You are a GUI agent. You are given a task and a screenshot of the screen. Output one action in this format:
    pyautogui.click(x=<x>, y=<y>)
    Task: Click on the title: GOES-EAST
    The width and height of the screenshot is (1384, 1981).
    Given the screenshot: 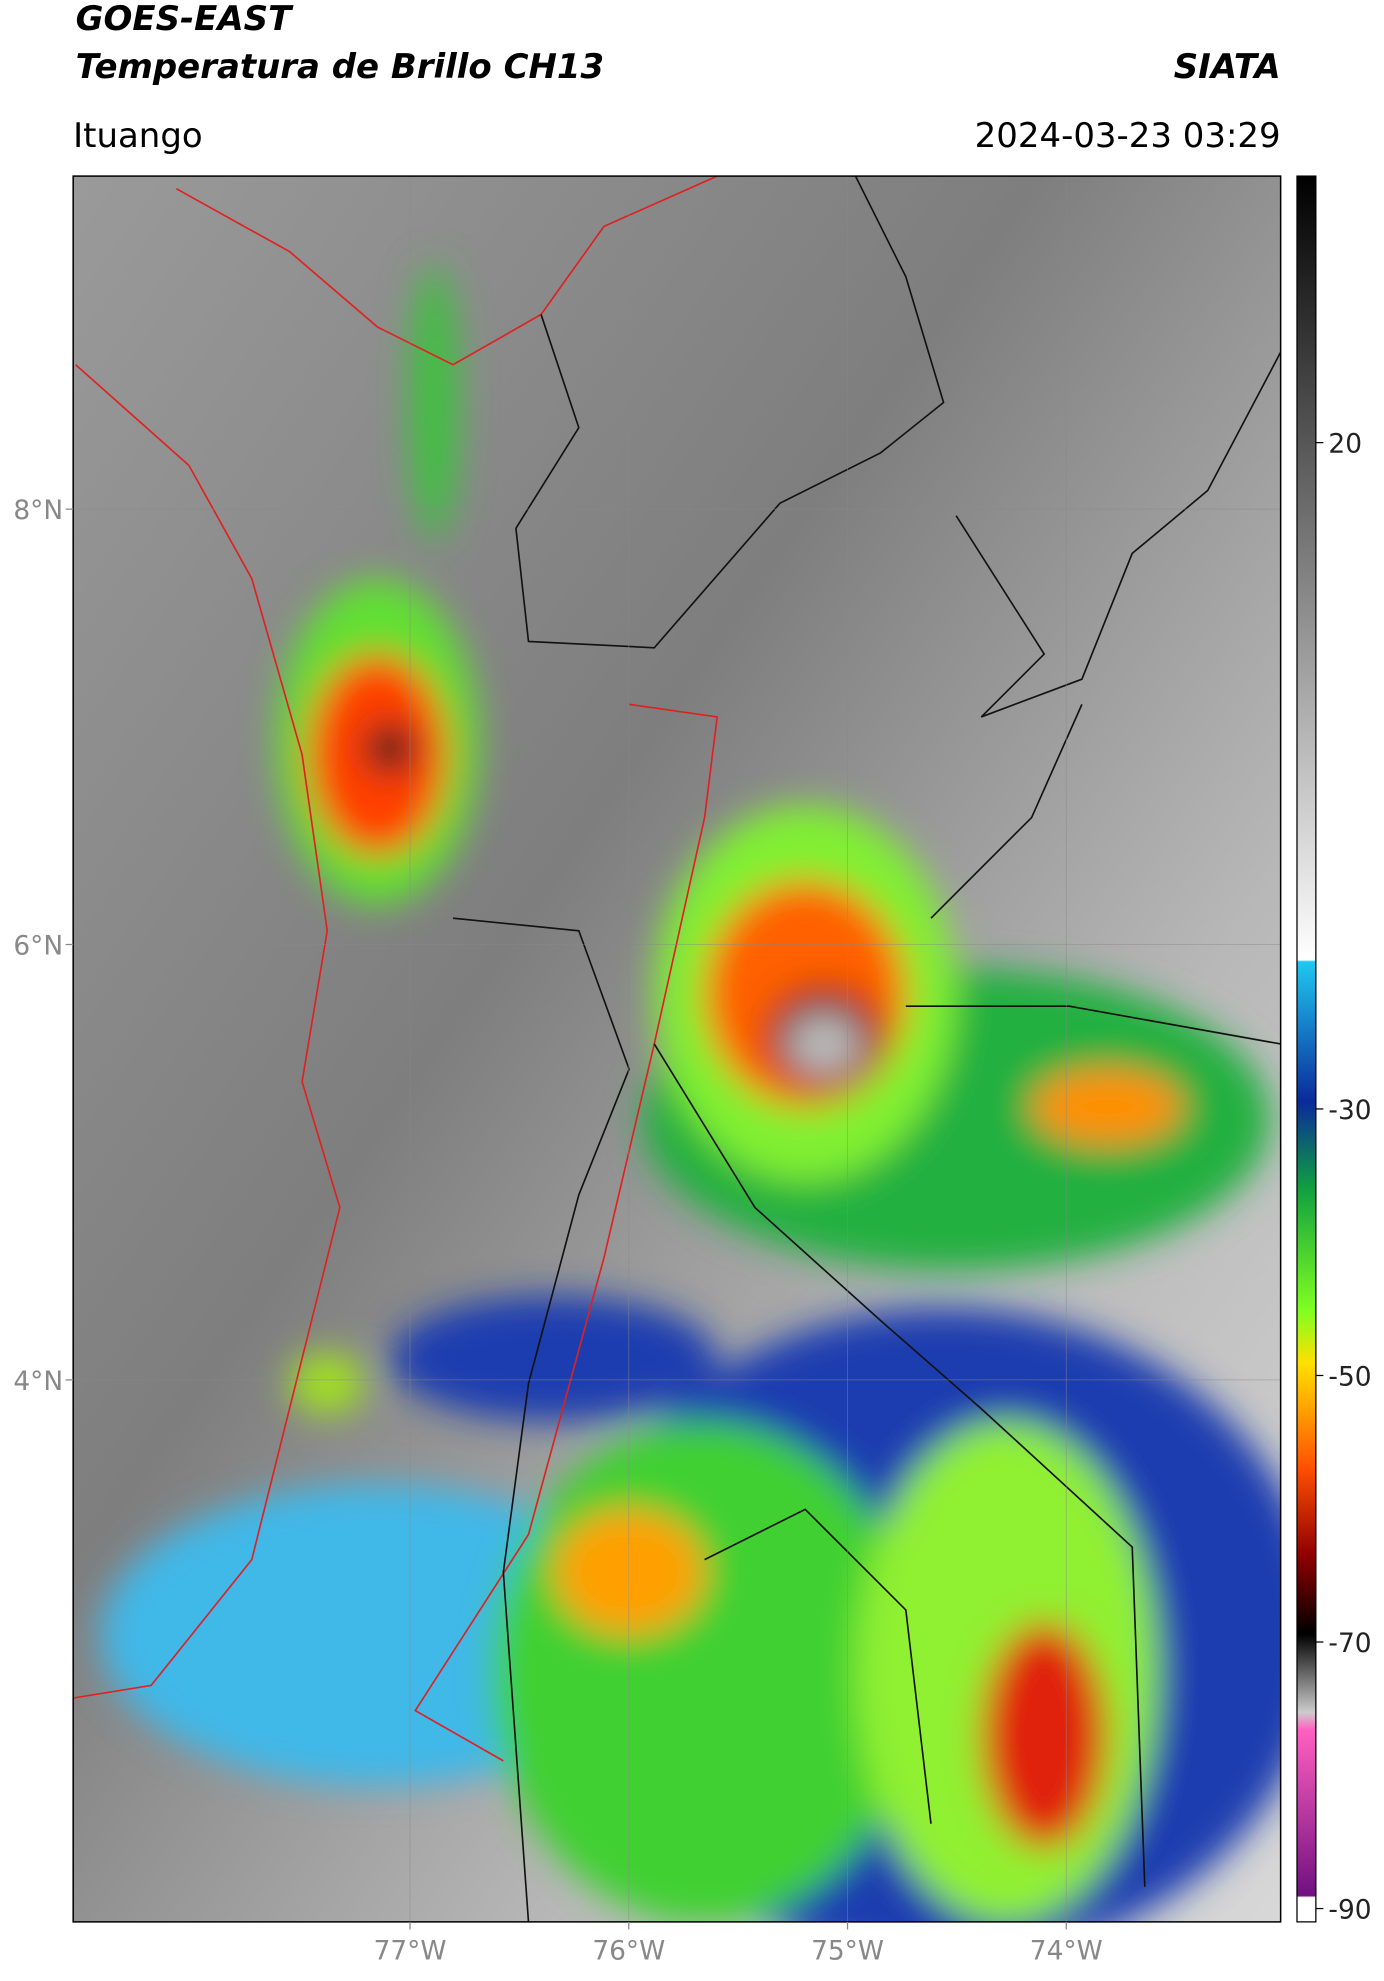 What is the action you would take?
    pyautogui.click(x=185, y=19)
    